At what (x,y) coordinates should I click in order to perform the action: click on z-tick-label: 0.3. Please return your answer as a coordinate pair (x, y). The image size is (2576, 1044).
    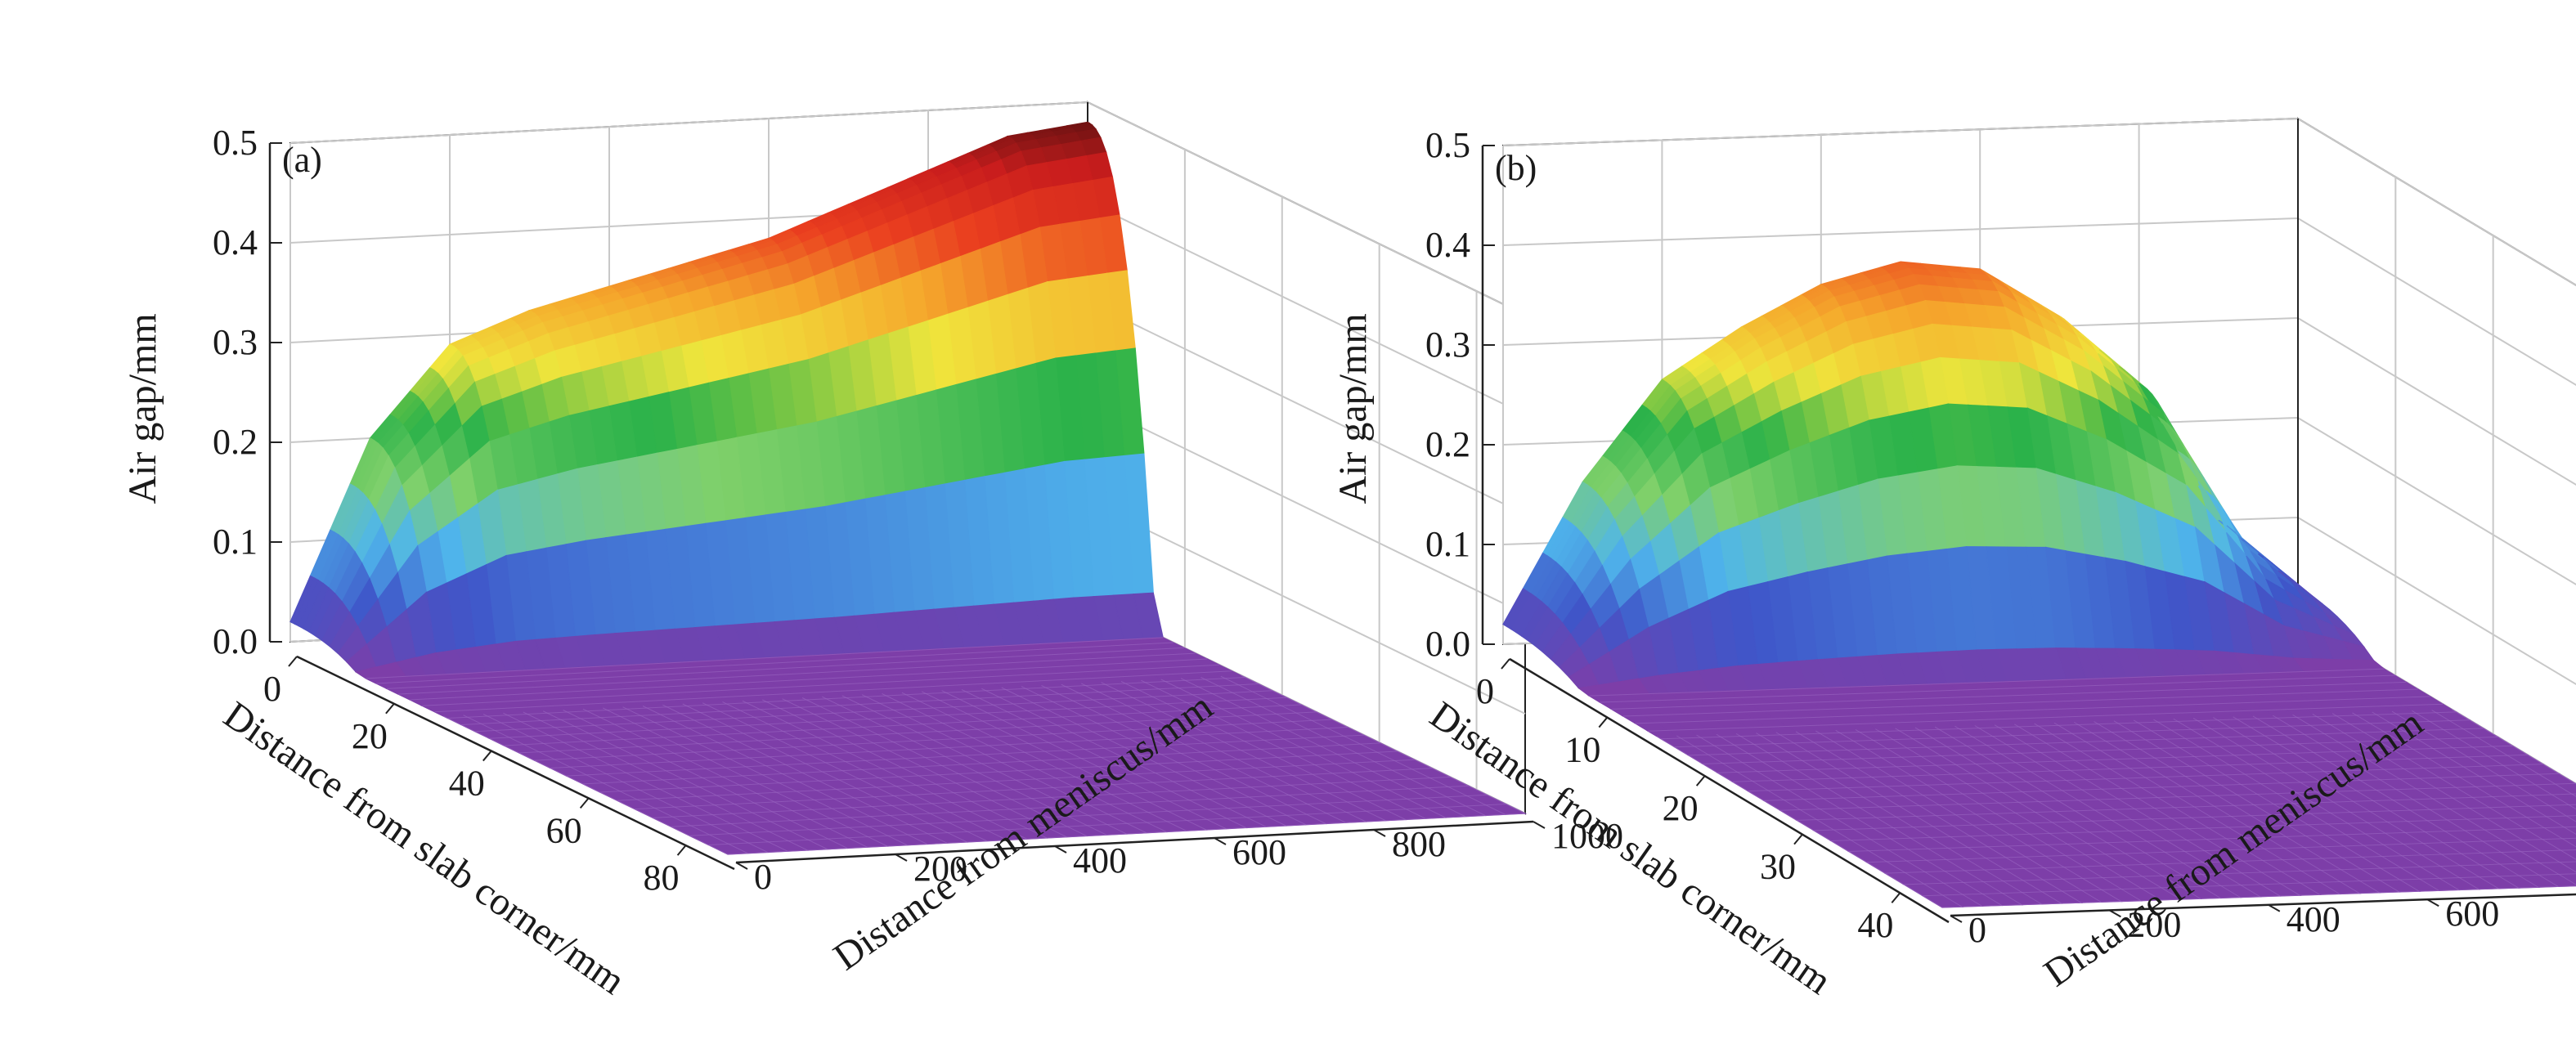
    Looking at the image, I should click on (1447, 345).